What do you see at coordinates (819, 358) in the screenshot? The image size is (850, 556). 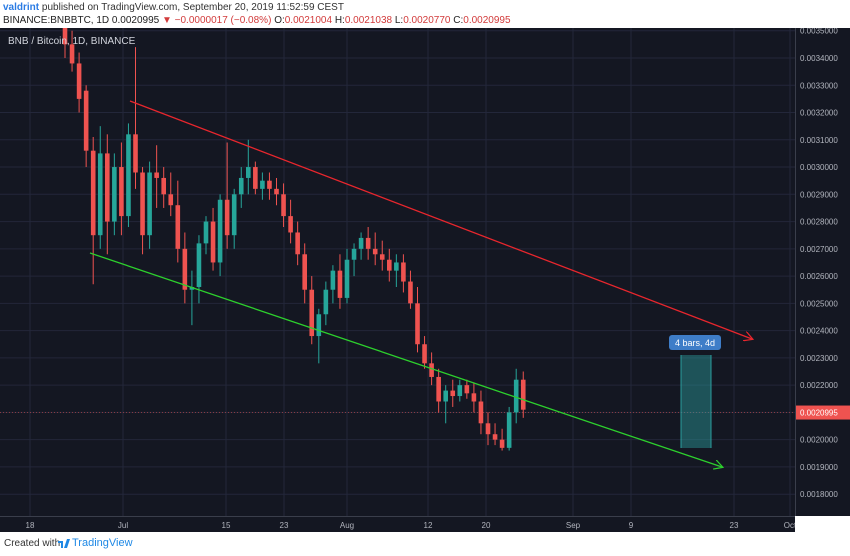 I see `price-tick-label: 0.0023000` at bounding box center [819, 358].